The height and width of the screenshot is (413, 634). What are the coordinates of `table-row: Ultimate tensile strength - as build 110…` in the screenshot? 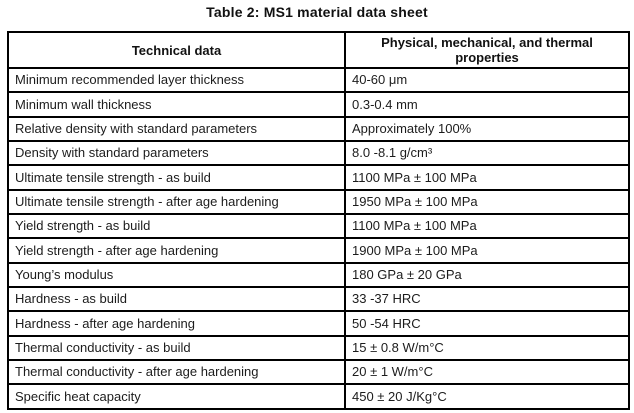 It's located at (318, 177).